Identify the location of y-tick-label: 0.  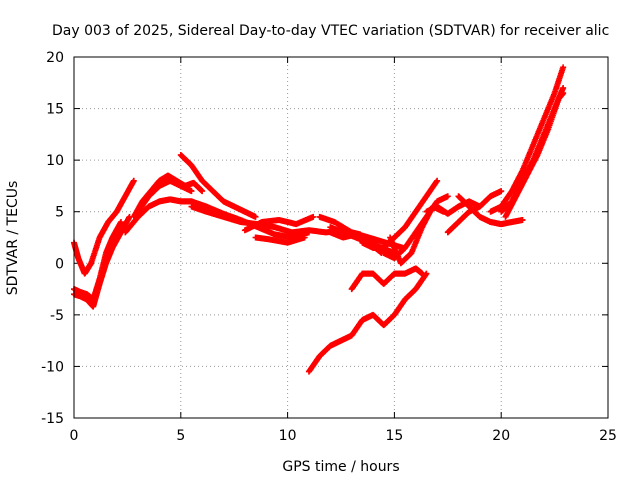
(59, 264).